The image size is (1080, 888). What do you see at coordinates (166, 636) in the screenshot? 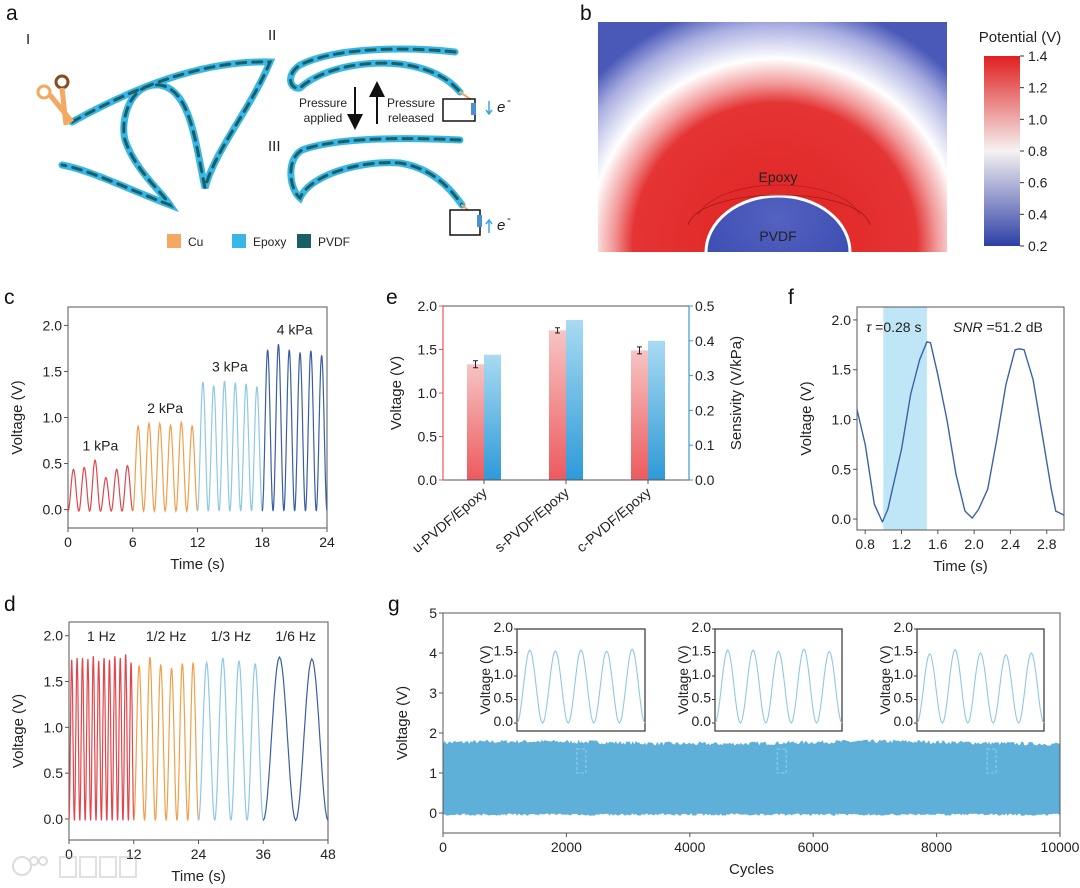
I see `series-label: 1/2 Hz` at bounding box center [166, 636].